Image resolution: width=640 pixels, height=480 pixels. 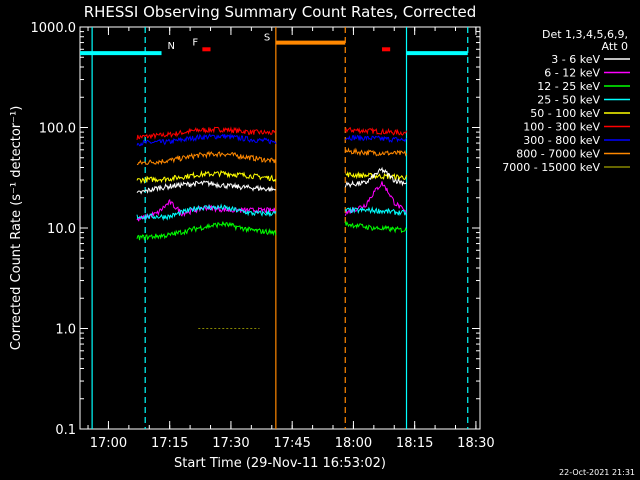 What do you see at coordinates (65, 330) in the screenshot?
I see `y-tick-label: 1.0` at bounding box center [65, 330].